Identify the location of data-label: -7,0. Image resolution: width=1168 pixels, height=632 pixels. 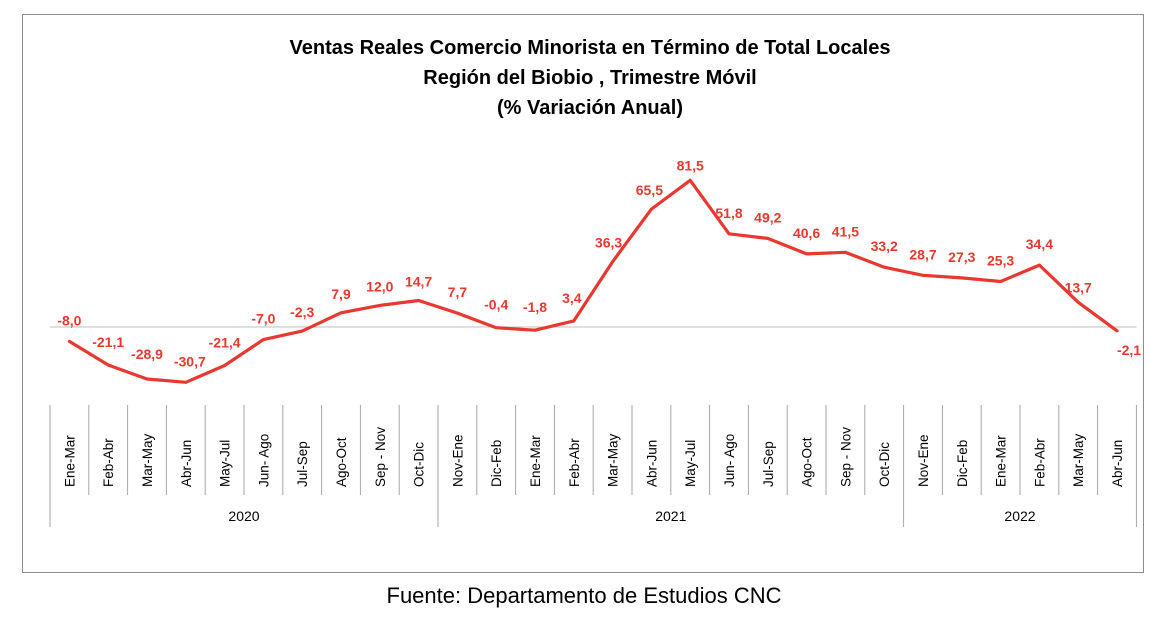
(263, 319).